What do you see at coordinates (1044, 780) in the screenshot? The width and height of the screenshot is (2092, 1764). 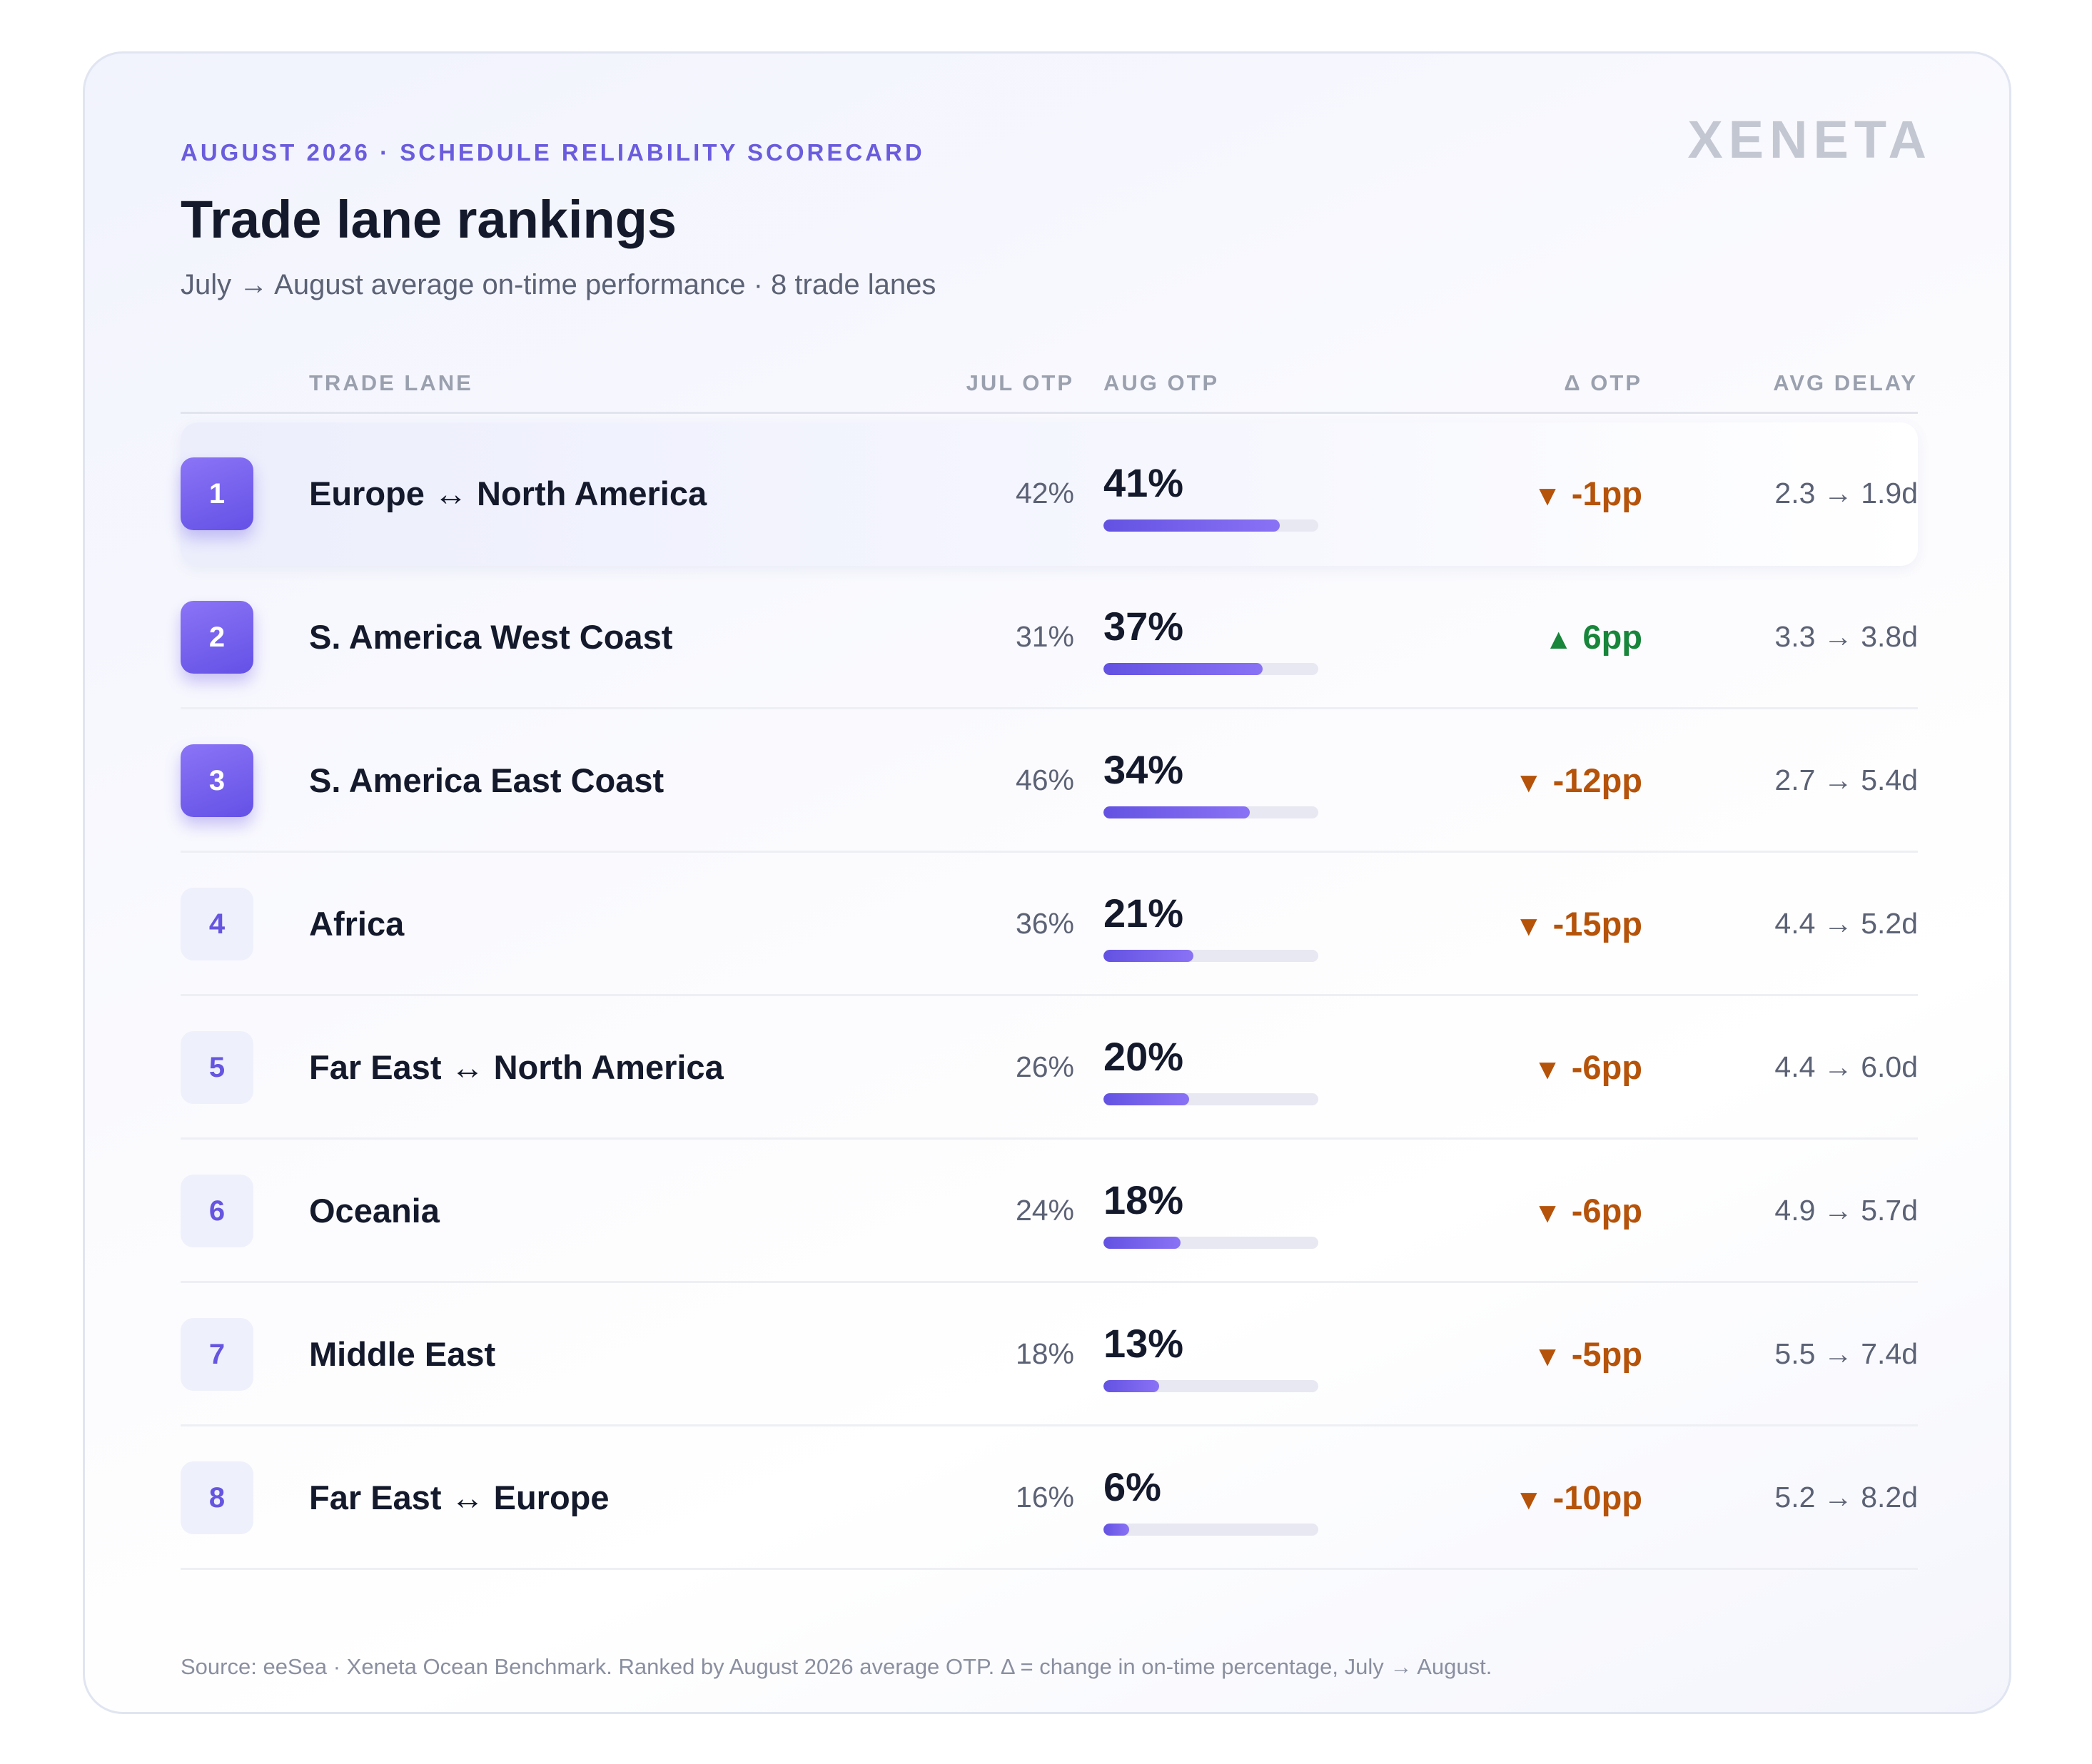 I see `jul-otp-value: 46%` at bounding box center [1044, 780].